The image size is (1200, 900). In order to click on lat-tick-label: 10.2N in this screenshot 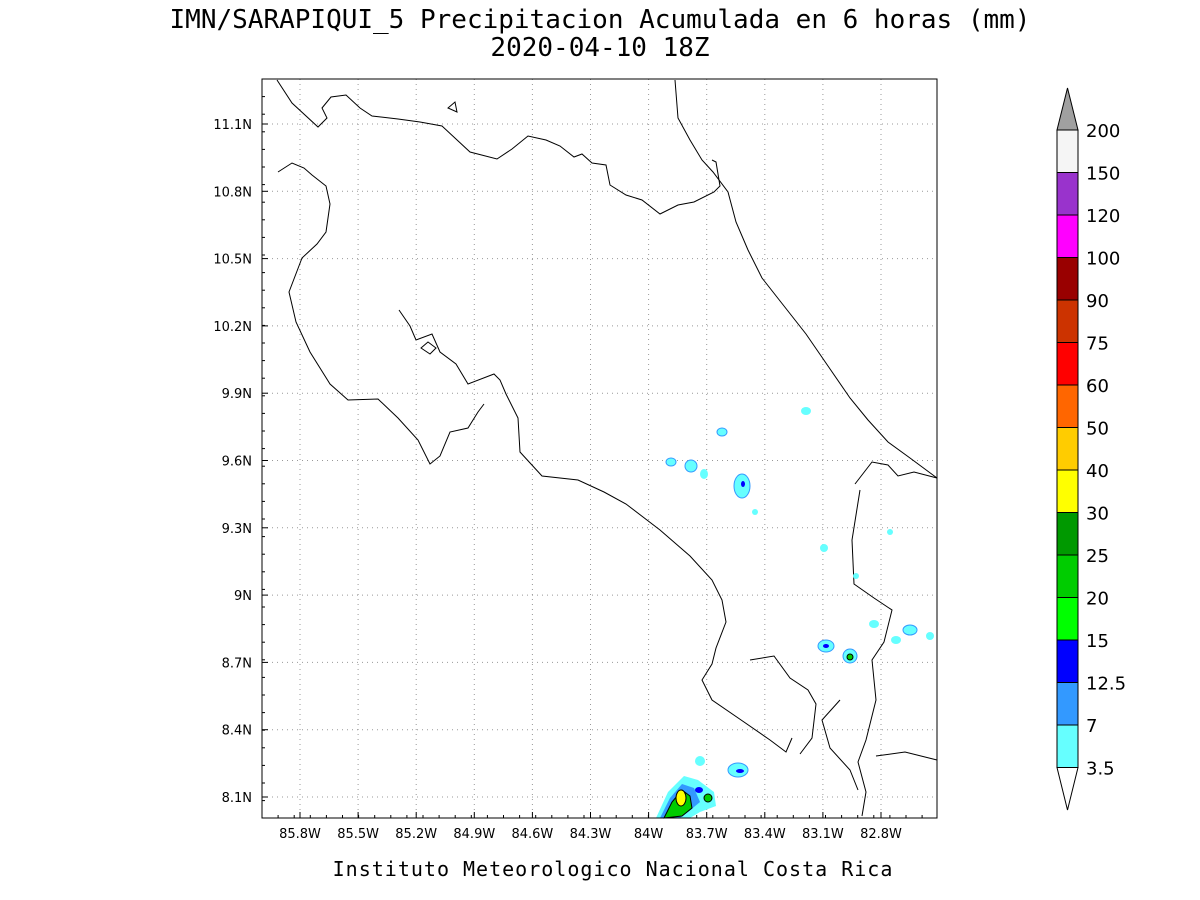, I will do `click(232, 327)`.